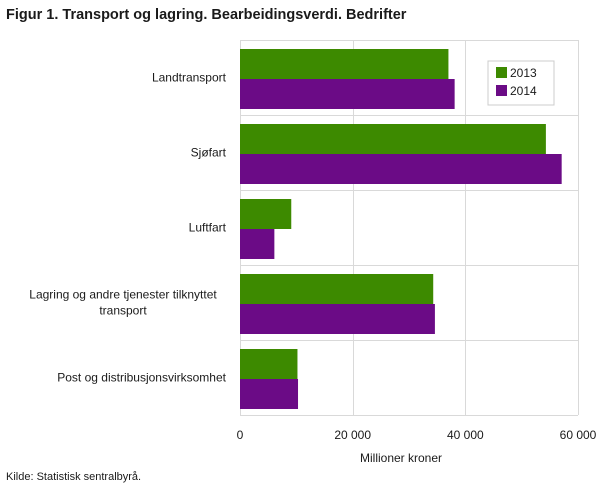  What do you see at coordinates (523, 73) in the screenshot?
I see `legend-label-2013: 2013` at bounding box center [523, 73].